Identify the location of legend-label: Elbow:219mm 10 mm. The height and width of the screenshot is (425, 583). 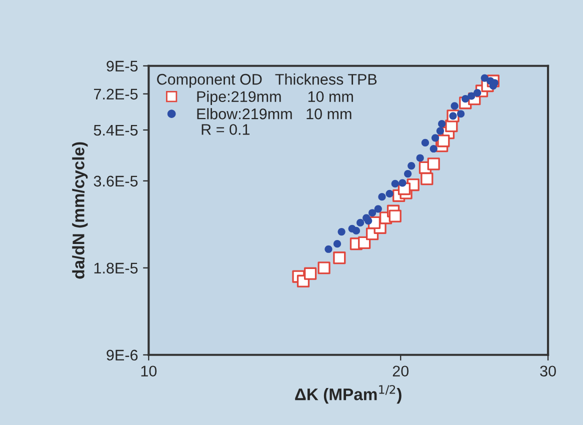
(274, 114).